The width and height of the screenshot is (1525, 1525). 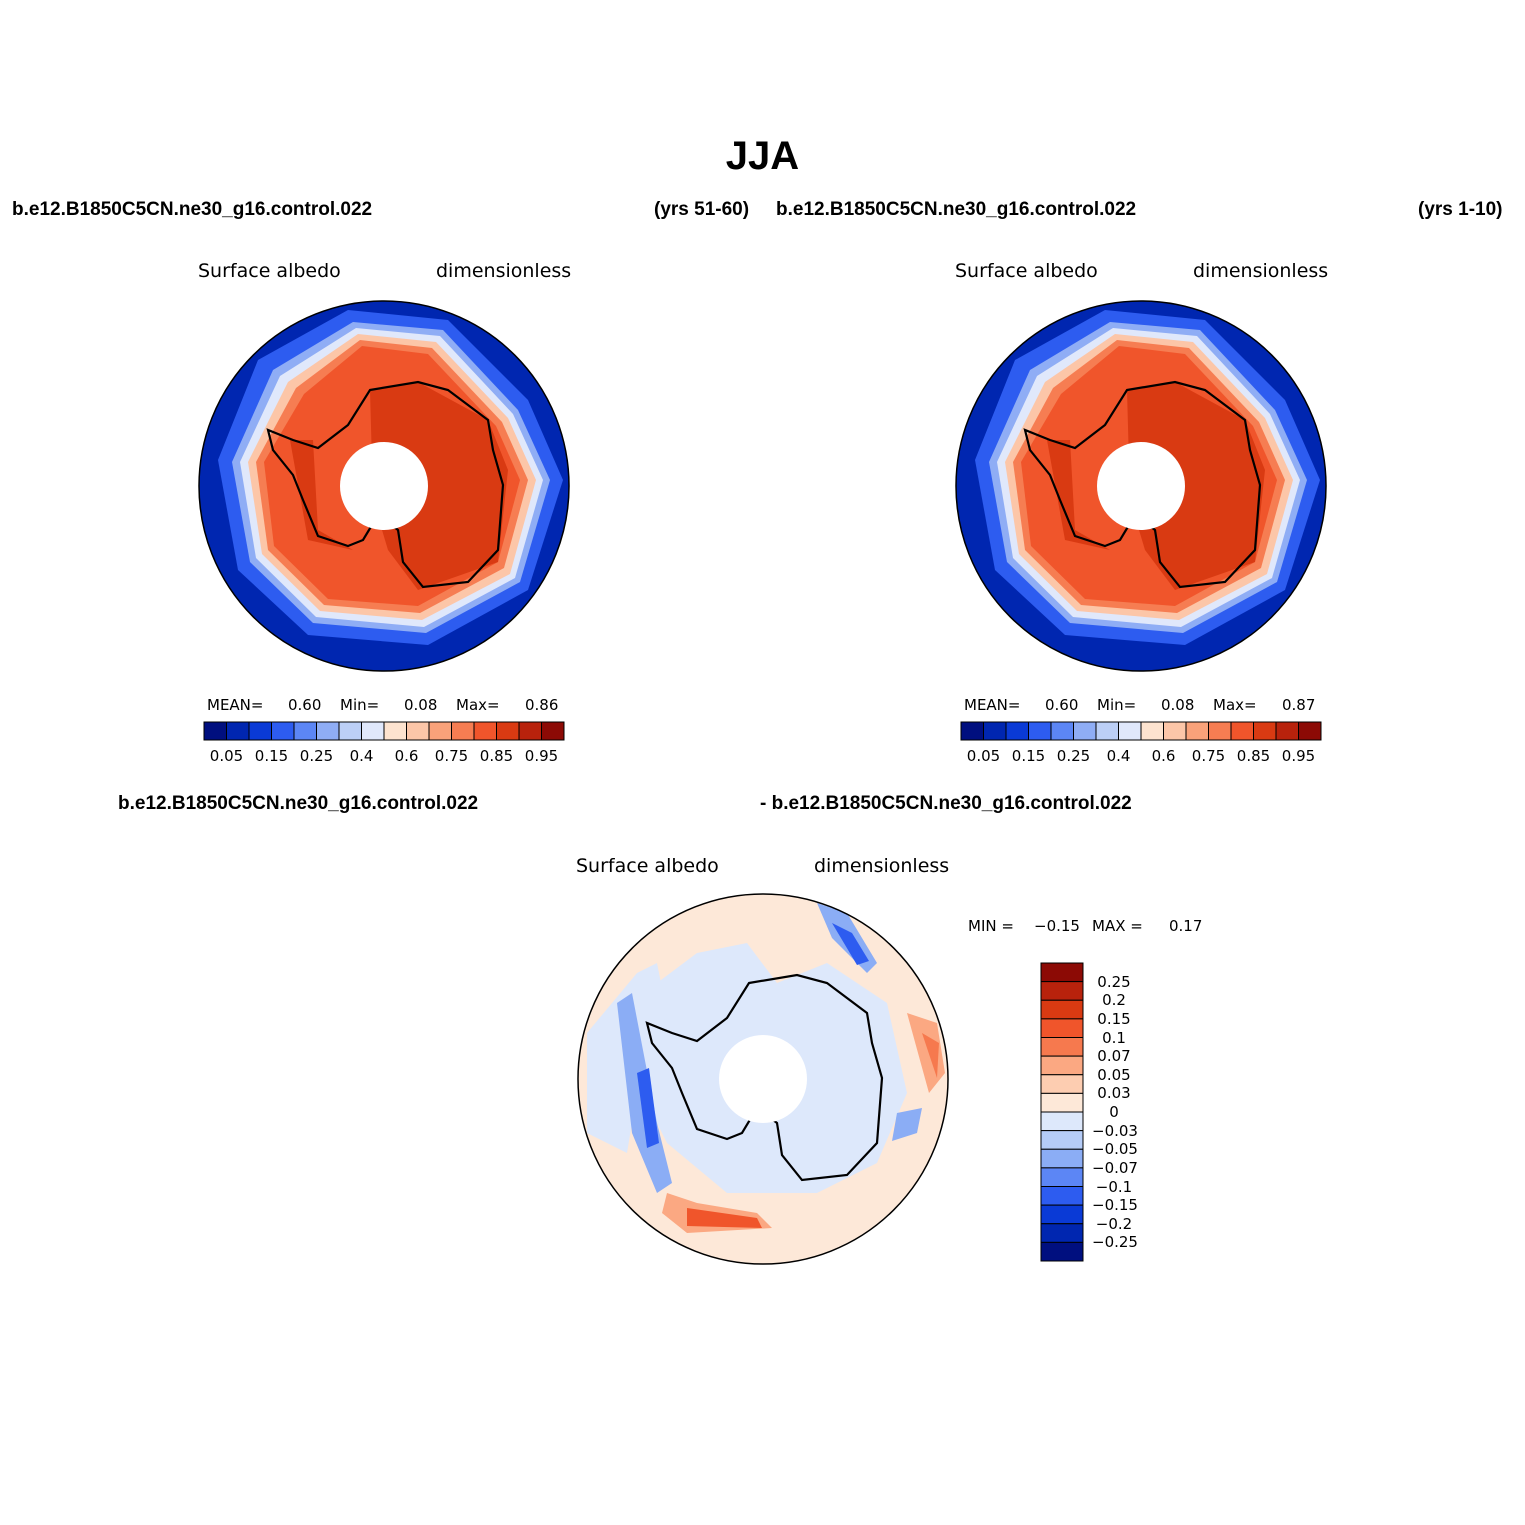 What do you see at coordinates (542, 705) in the screenshot?
I see `panel1-max-value: 0.86` at bounding box center [542, 705].